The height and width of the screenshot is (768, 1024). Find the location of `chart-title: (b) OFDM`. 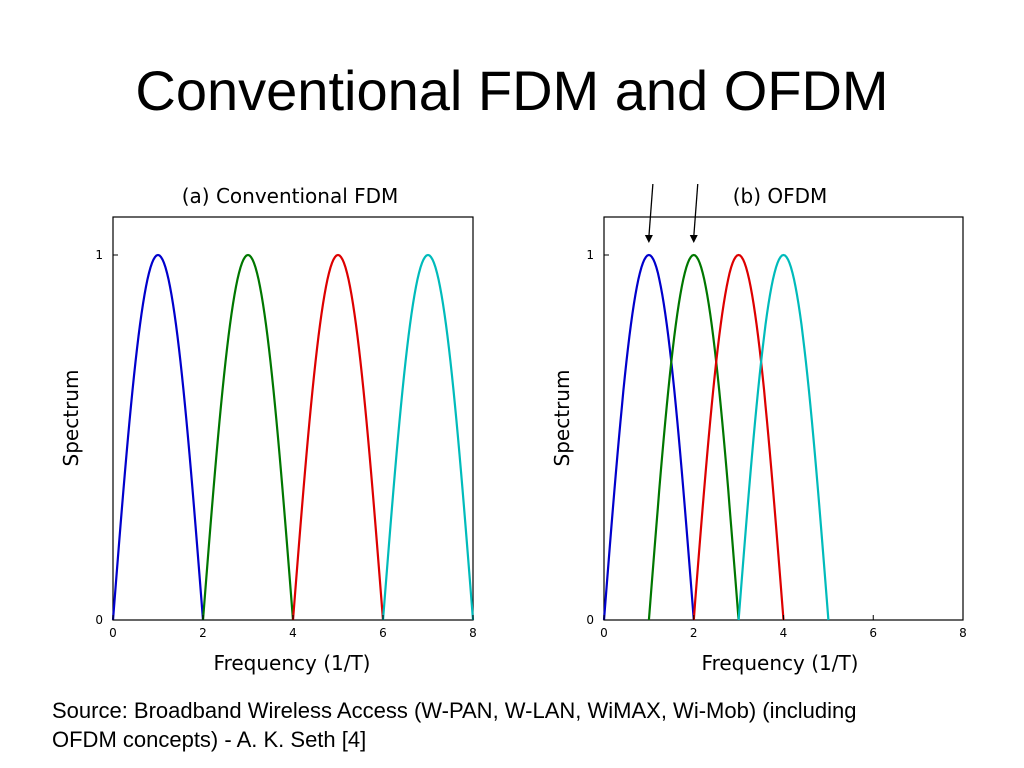

chart-title: (b) OFDM is located at coordinates (780, 196).